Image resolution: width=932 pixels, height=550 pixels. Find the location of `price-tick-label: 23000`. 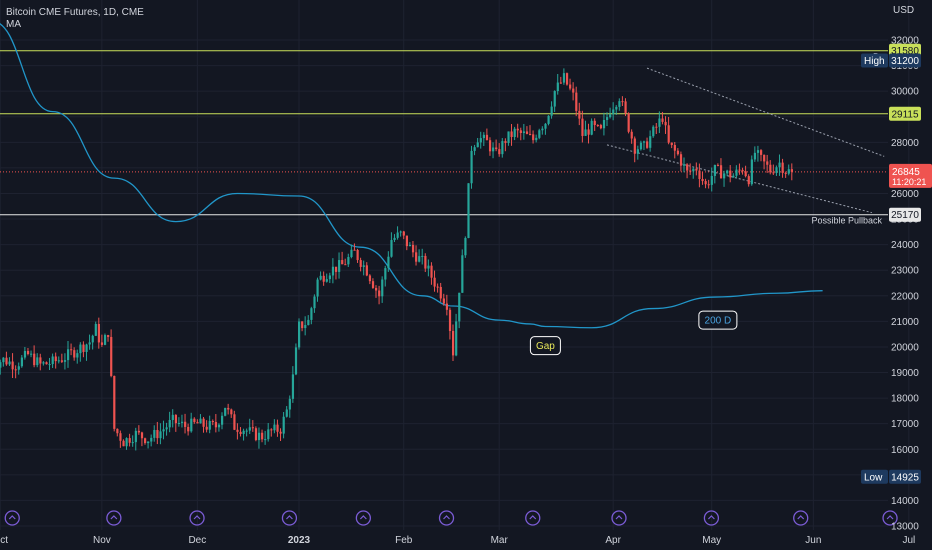

price-tick-label: 23000 is located at coordinates (905, 271).